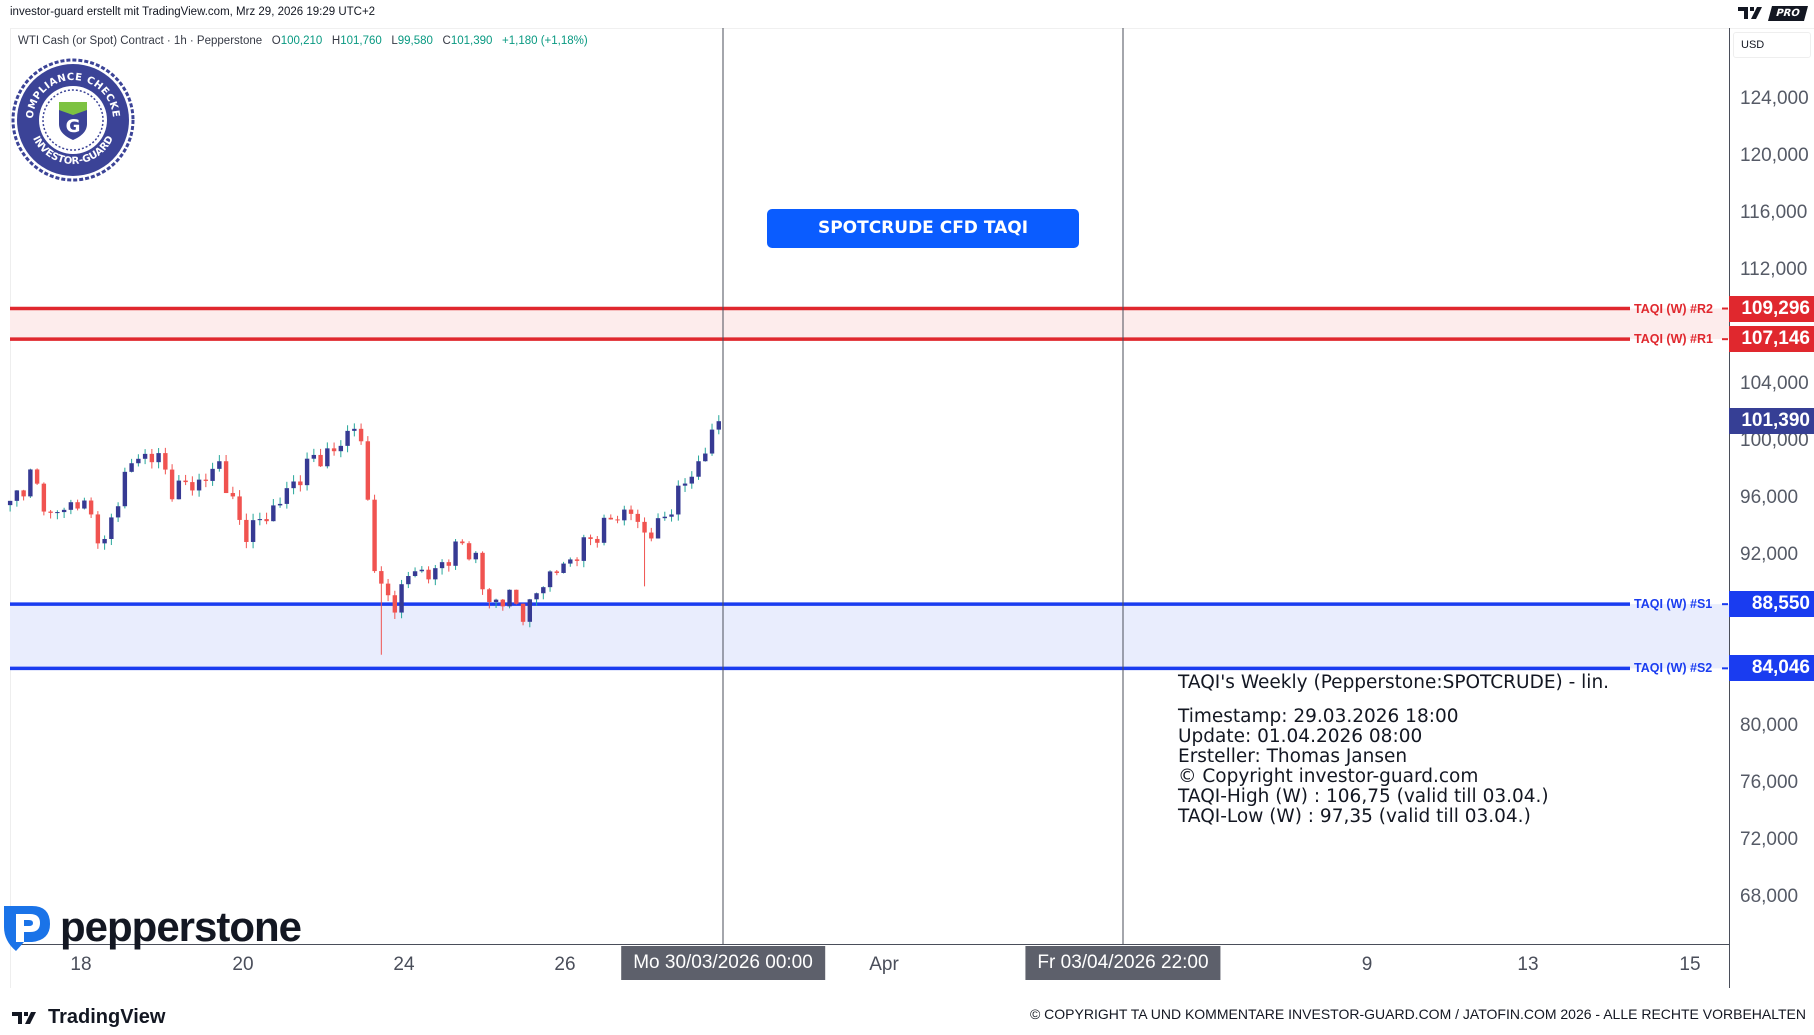 The image size is (1814, 1035). Describe the element at coordinates (415, 41) in the screenshot. I see `low-value: 99,580` at that location.